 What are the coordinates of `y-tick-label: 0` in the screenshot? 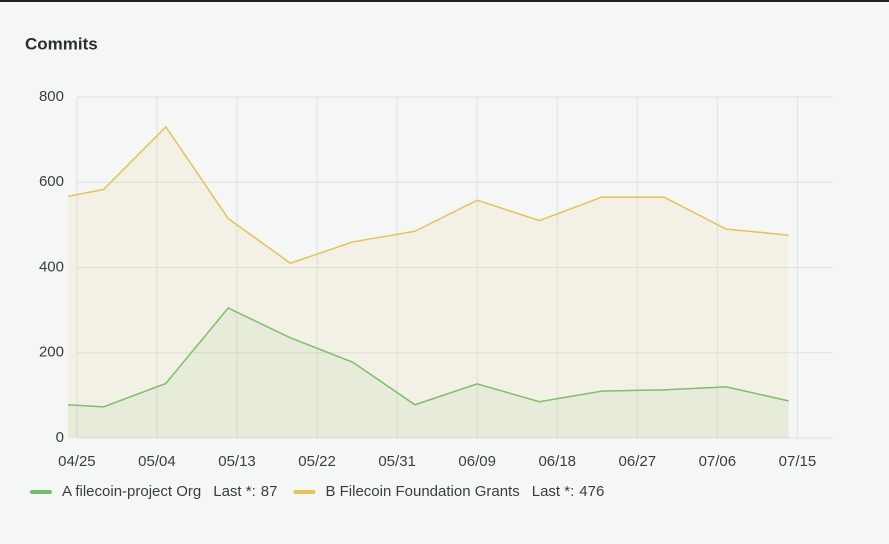 It's located at (60, 437).